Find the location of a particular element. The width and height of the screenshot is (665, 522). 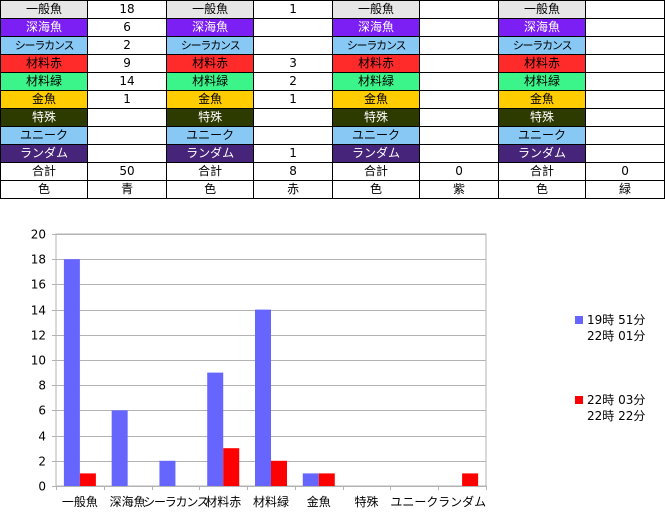

count-cell: 6 is located at coordinates (127, 27).